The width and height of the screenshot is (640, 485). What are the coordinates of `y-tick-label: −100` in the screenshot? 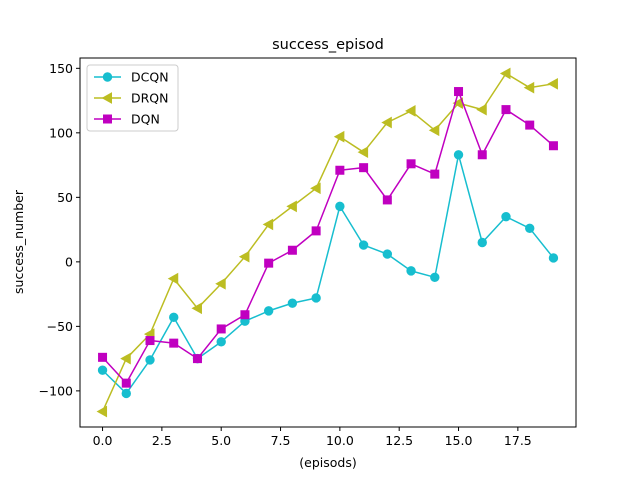 It's located at (56, 390).